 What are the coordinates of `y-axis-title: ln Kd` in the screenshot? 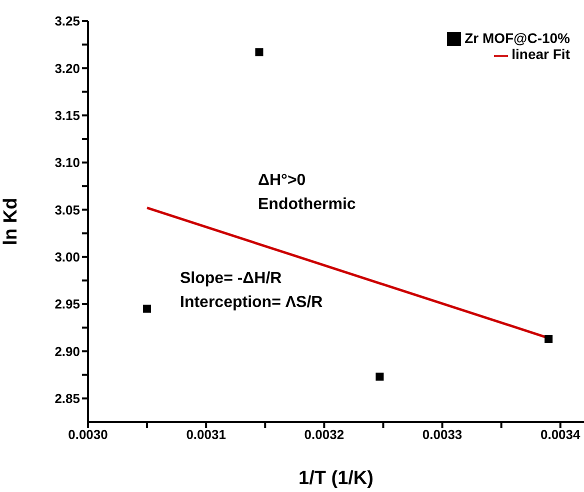 It's located at (11, 222).